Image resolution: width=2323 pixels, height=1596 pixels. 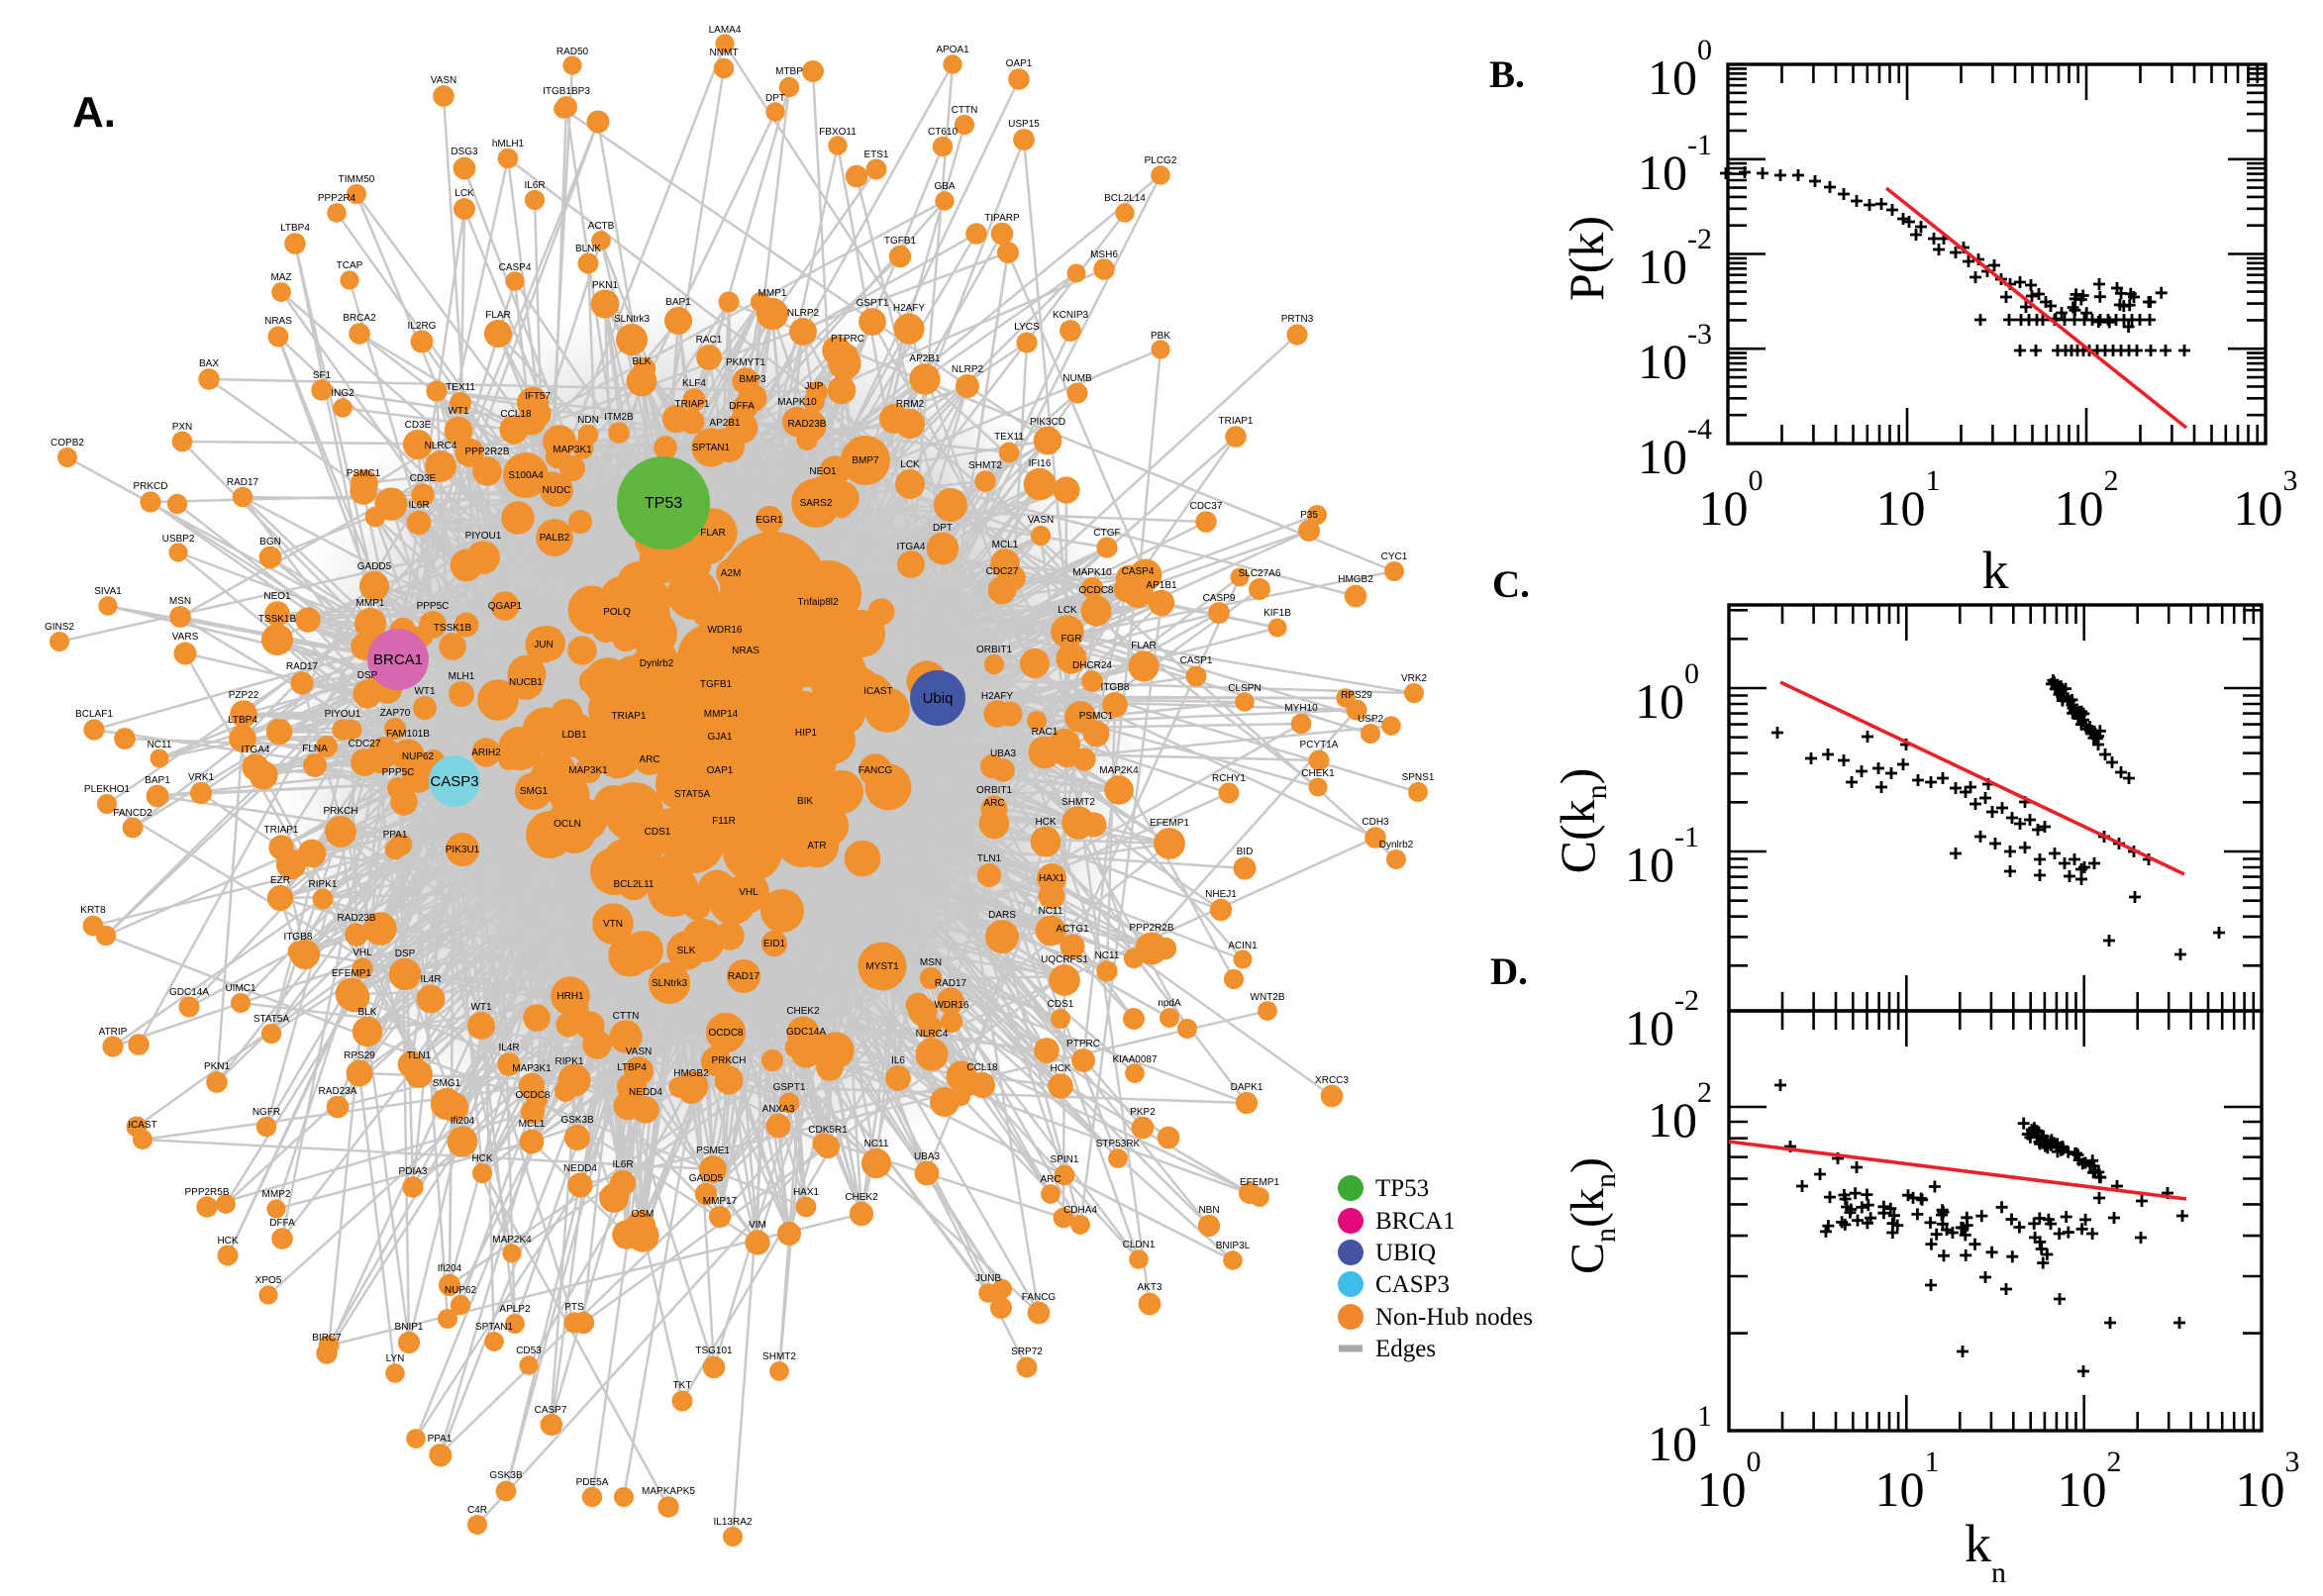 I want to click on svg-text: DARS, so click(x=1002, y=915).